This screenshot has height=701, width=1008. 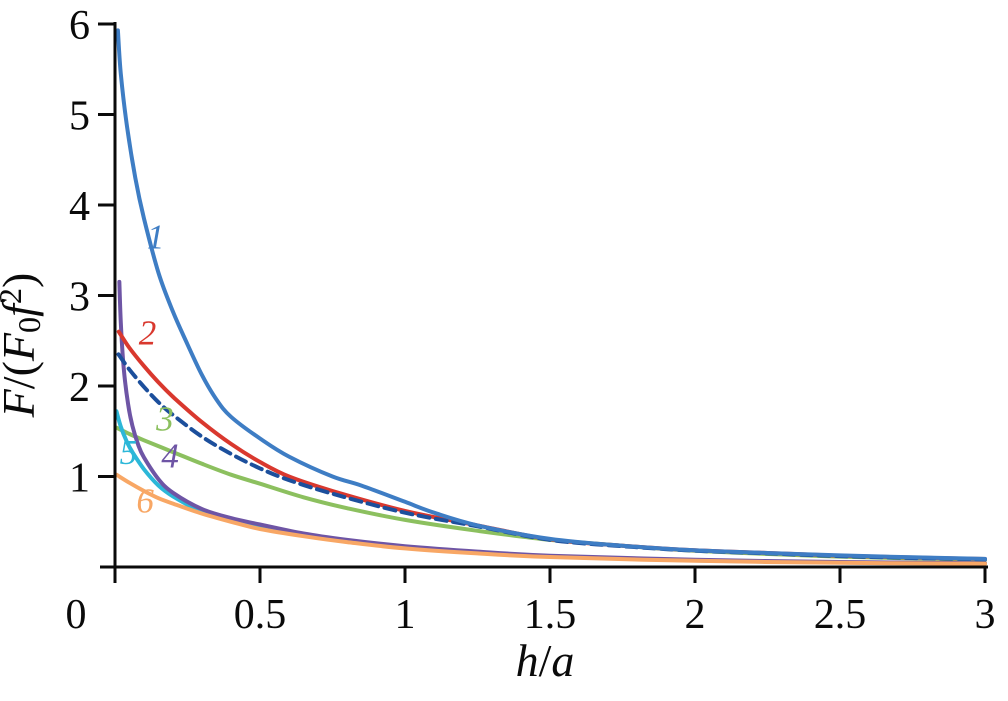 I want to click on y-tick-label: 3, so click(x=79, y=298).